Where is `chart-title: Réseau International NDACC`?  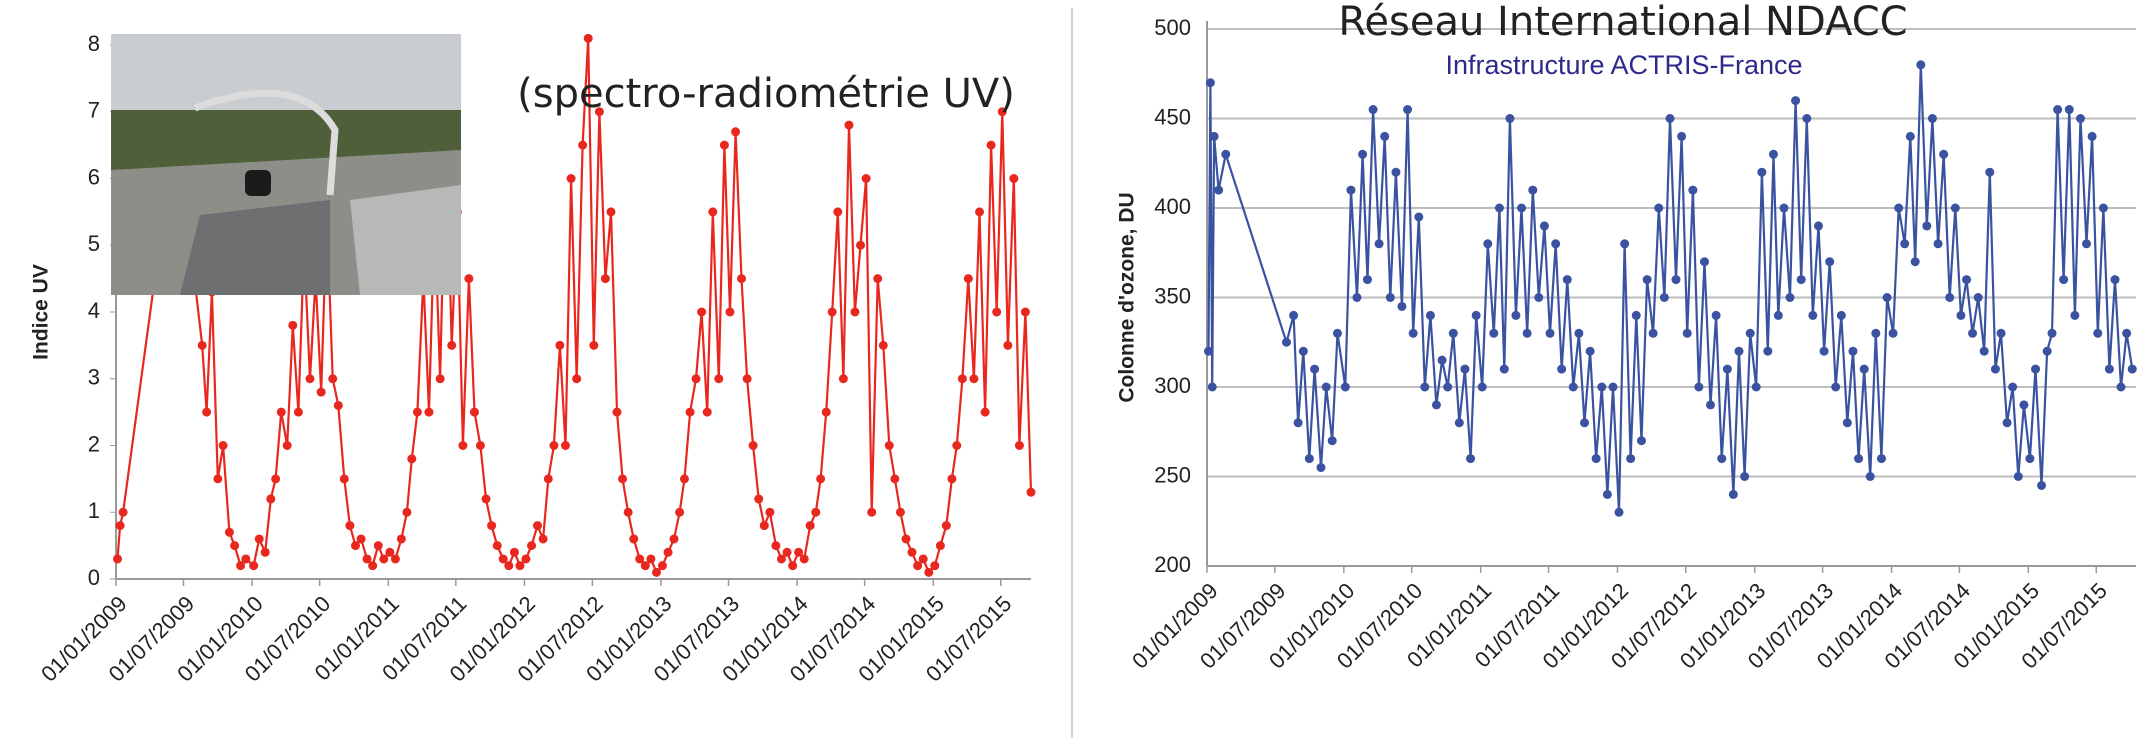 chart-title: Réseau International NDACC is located at coordinates (1622, 22).